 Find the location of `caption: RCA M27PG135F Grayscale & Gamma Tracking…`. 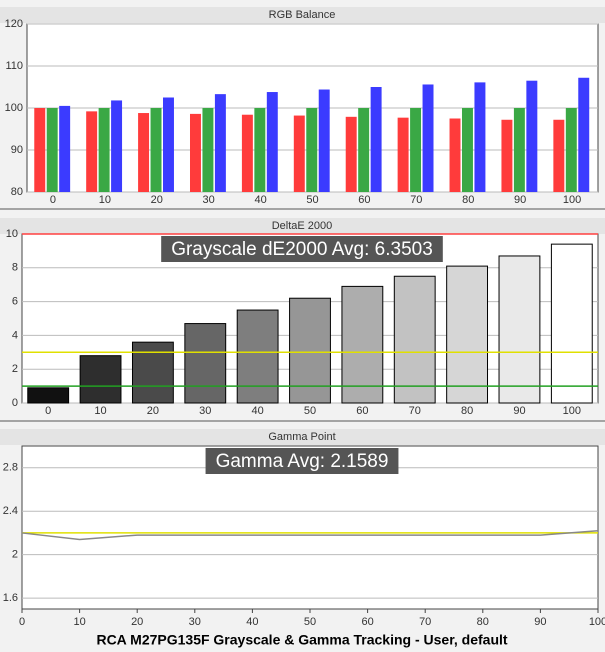

caption: RCA M27PG135F Grayscale & Gamma Tracking… is located at coordinates (301, 640).